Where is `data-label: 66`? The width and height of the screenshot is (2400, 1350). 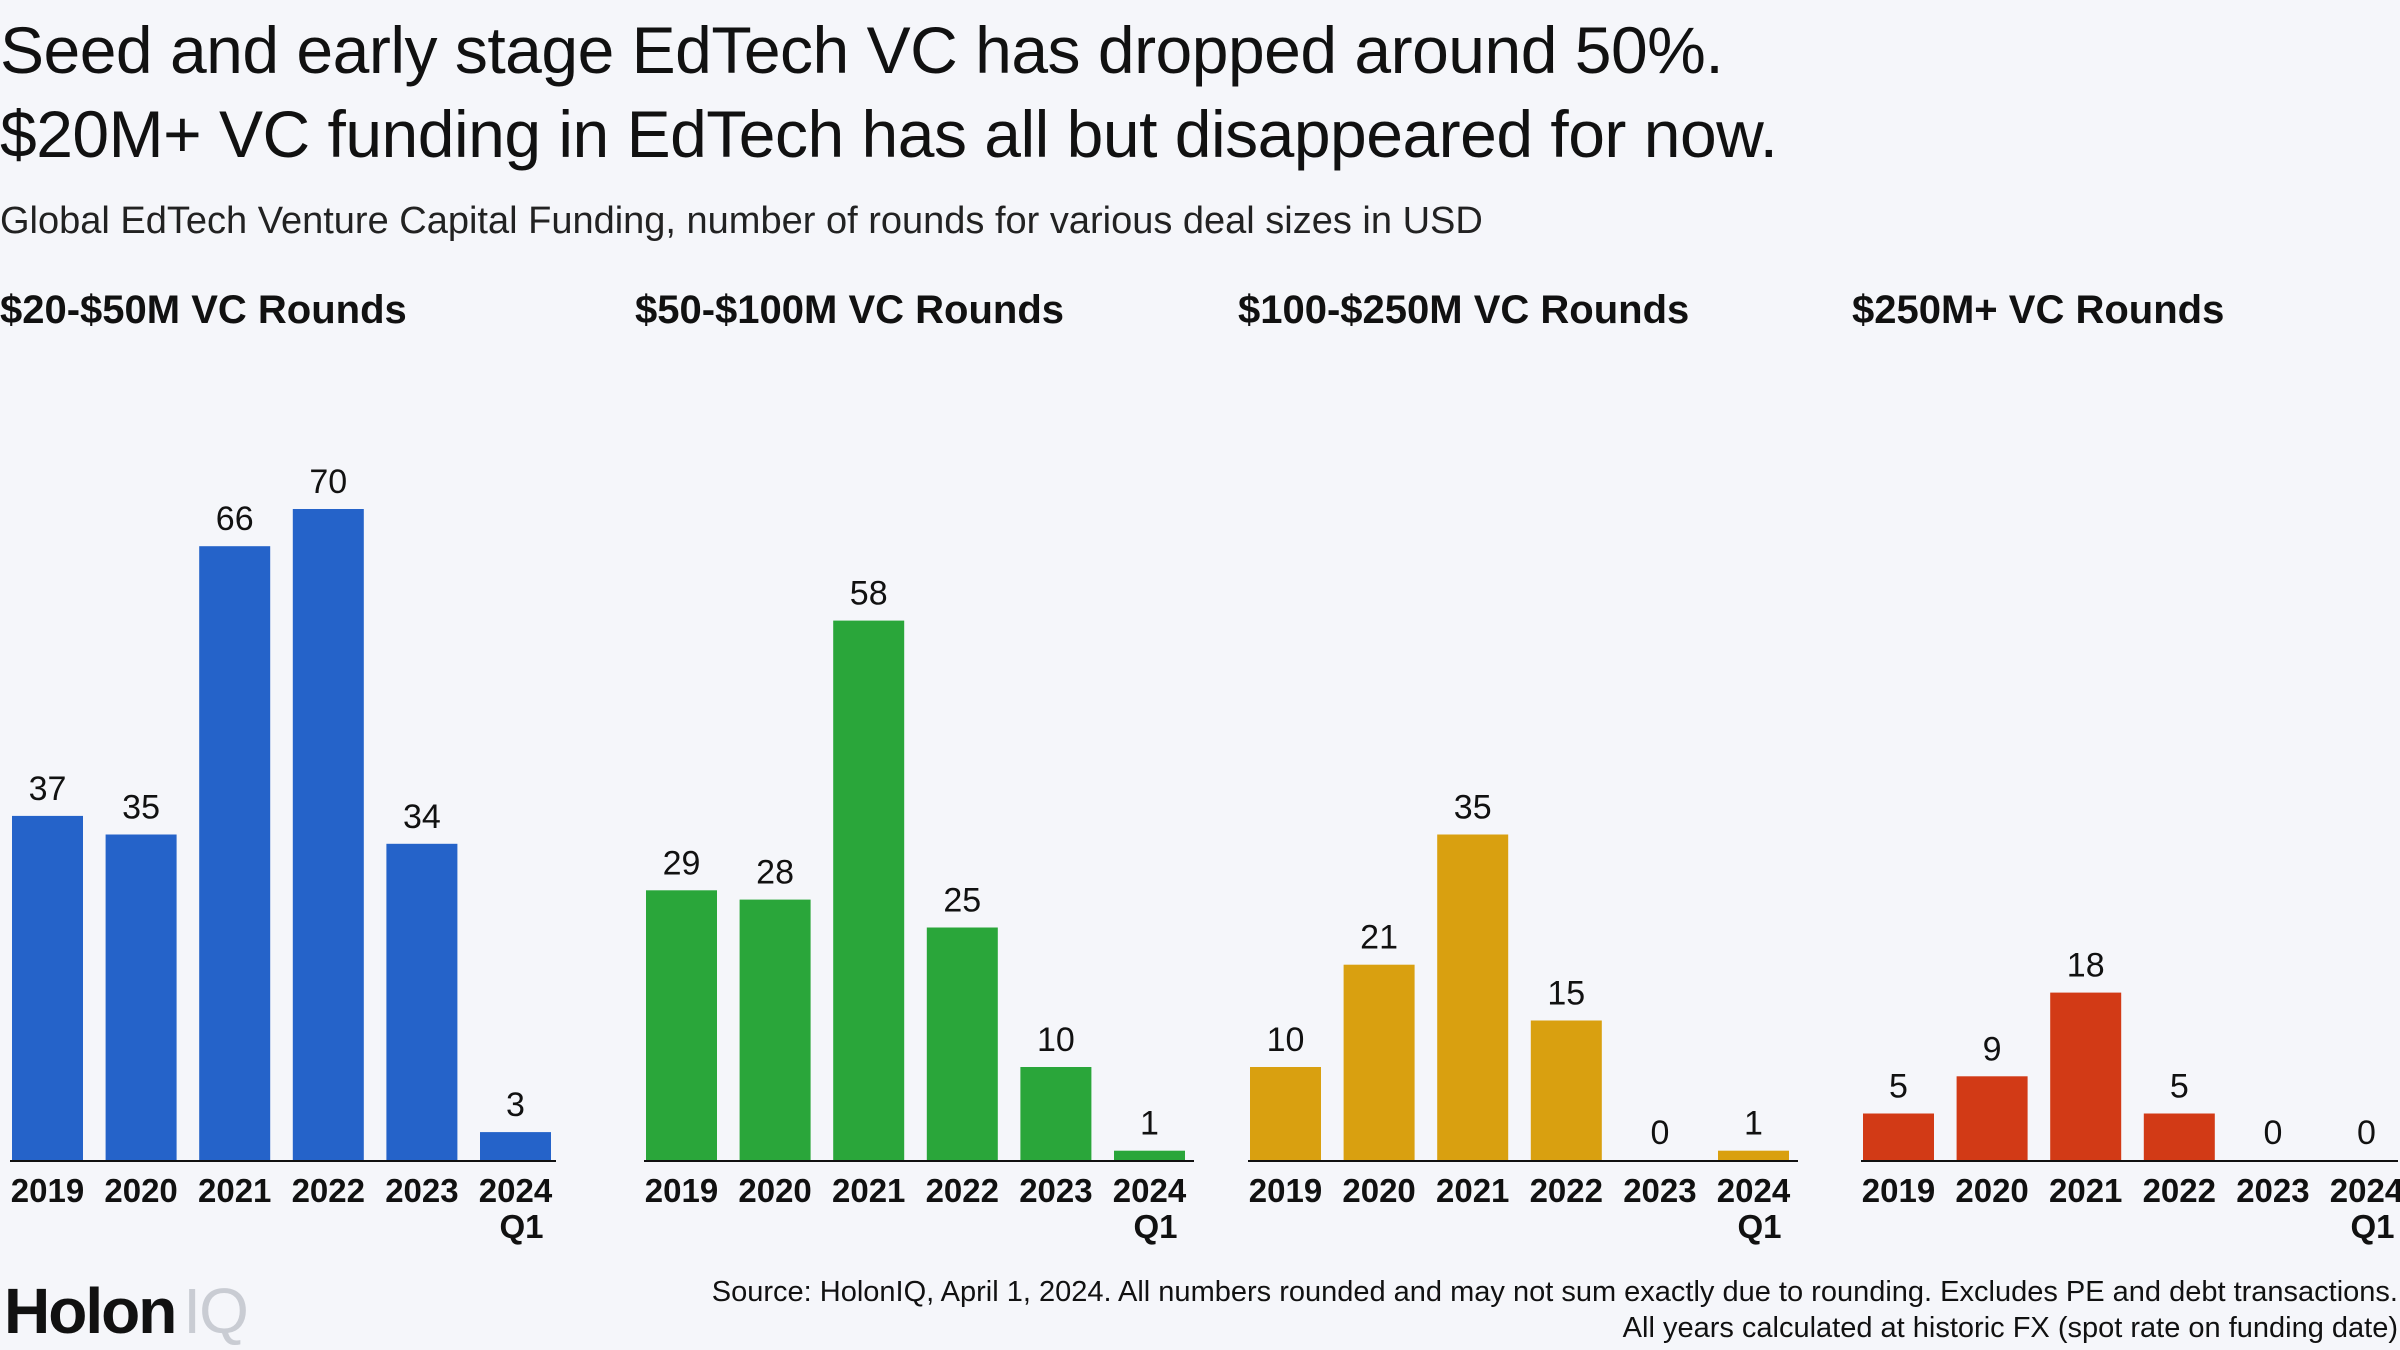
data-label: 66 is located at coordinates (235, 519).